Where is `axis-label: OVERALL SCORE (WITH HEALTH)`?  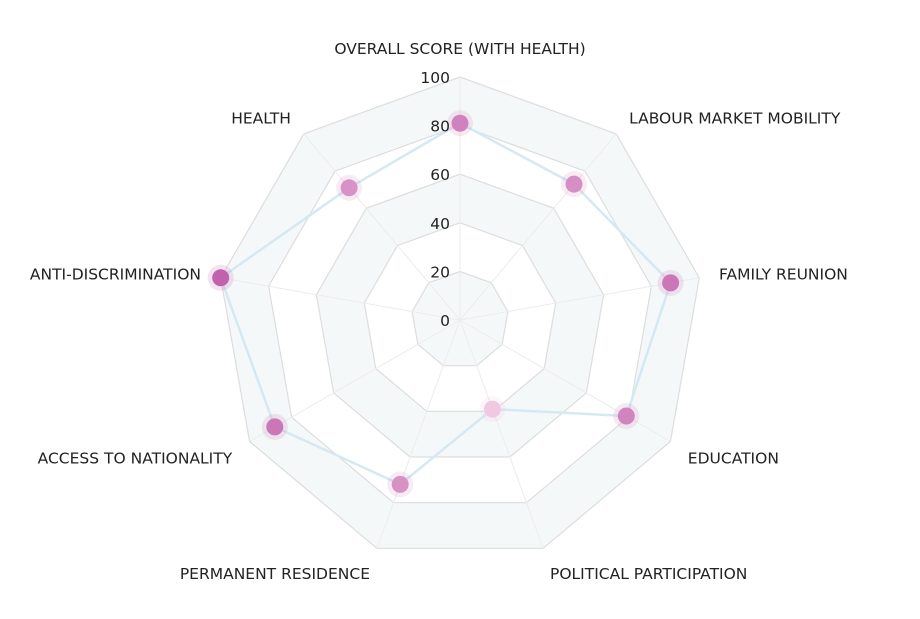 axis-label: OVERALL SCORE (WITH HEALTH) is located at coordinates (459, 49).